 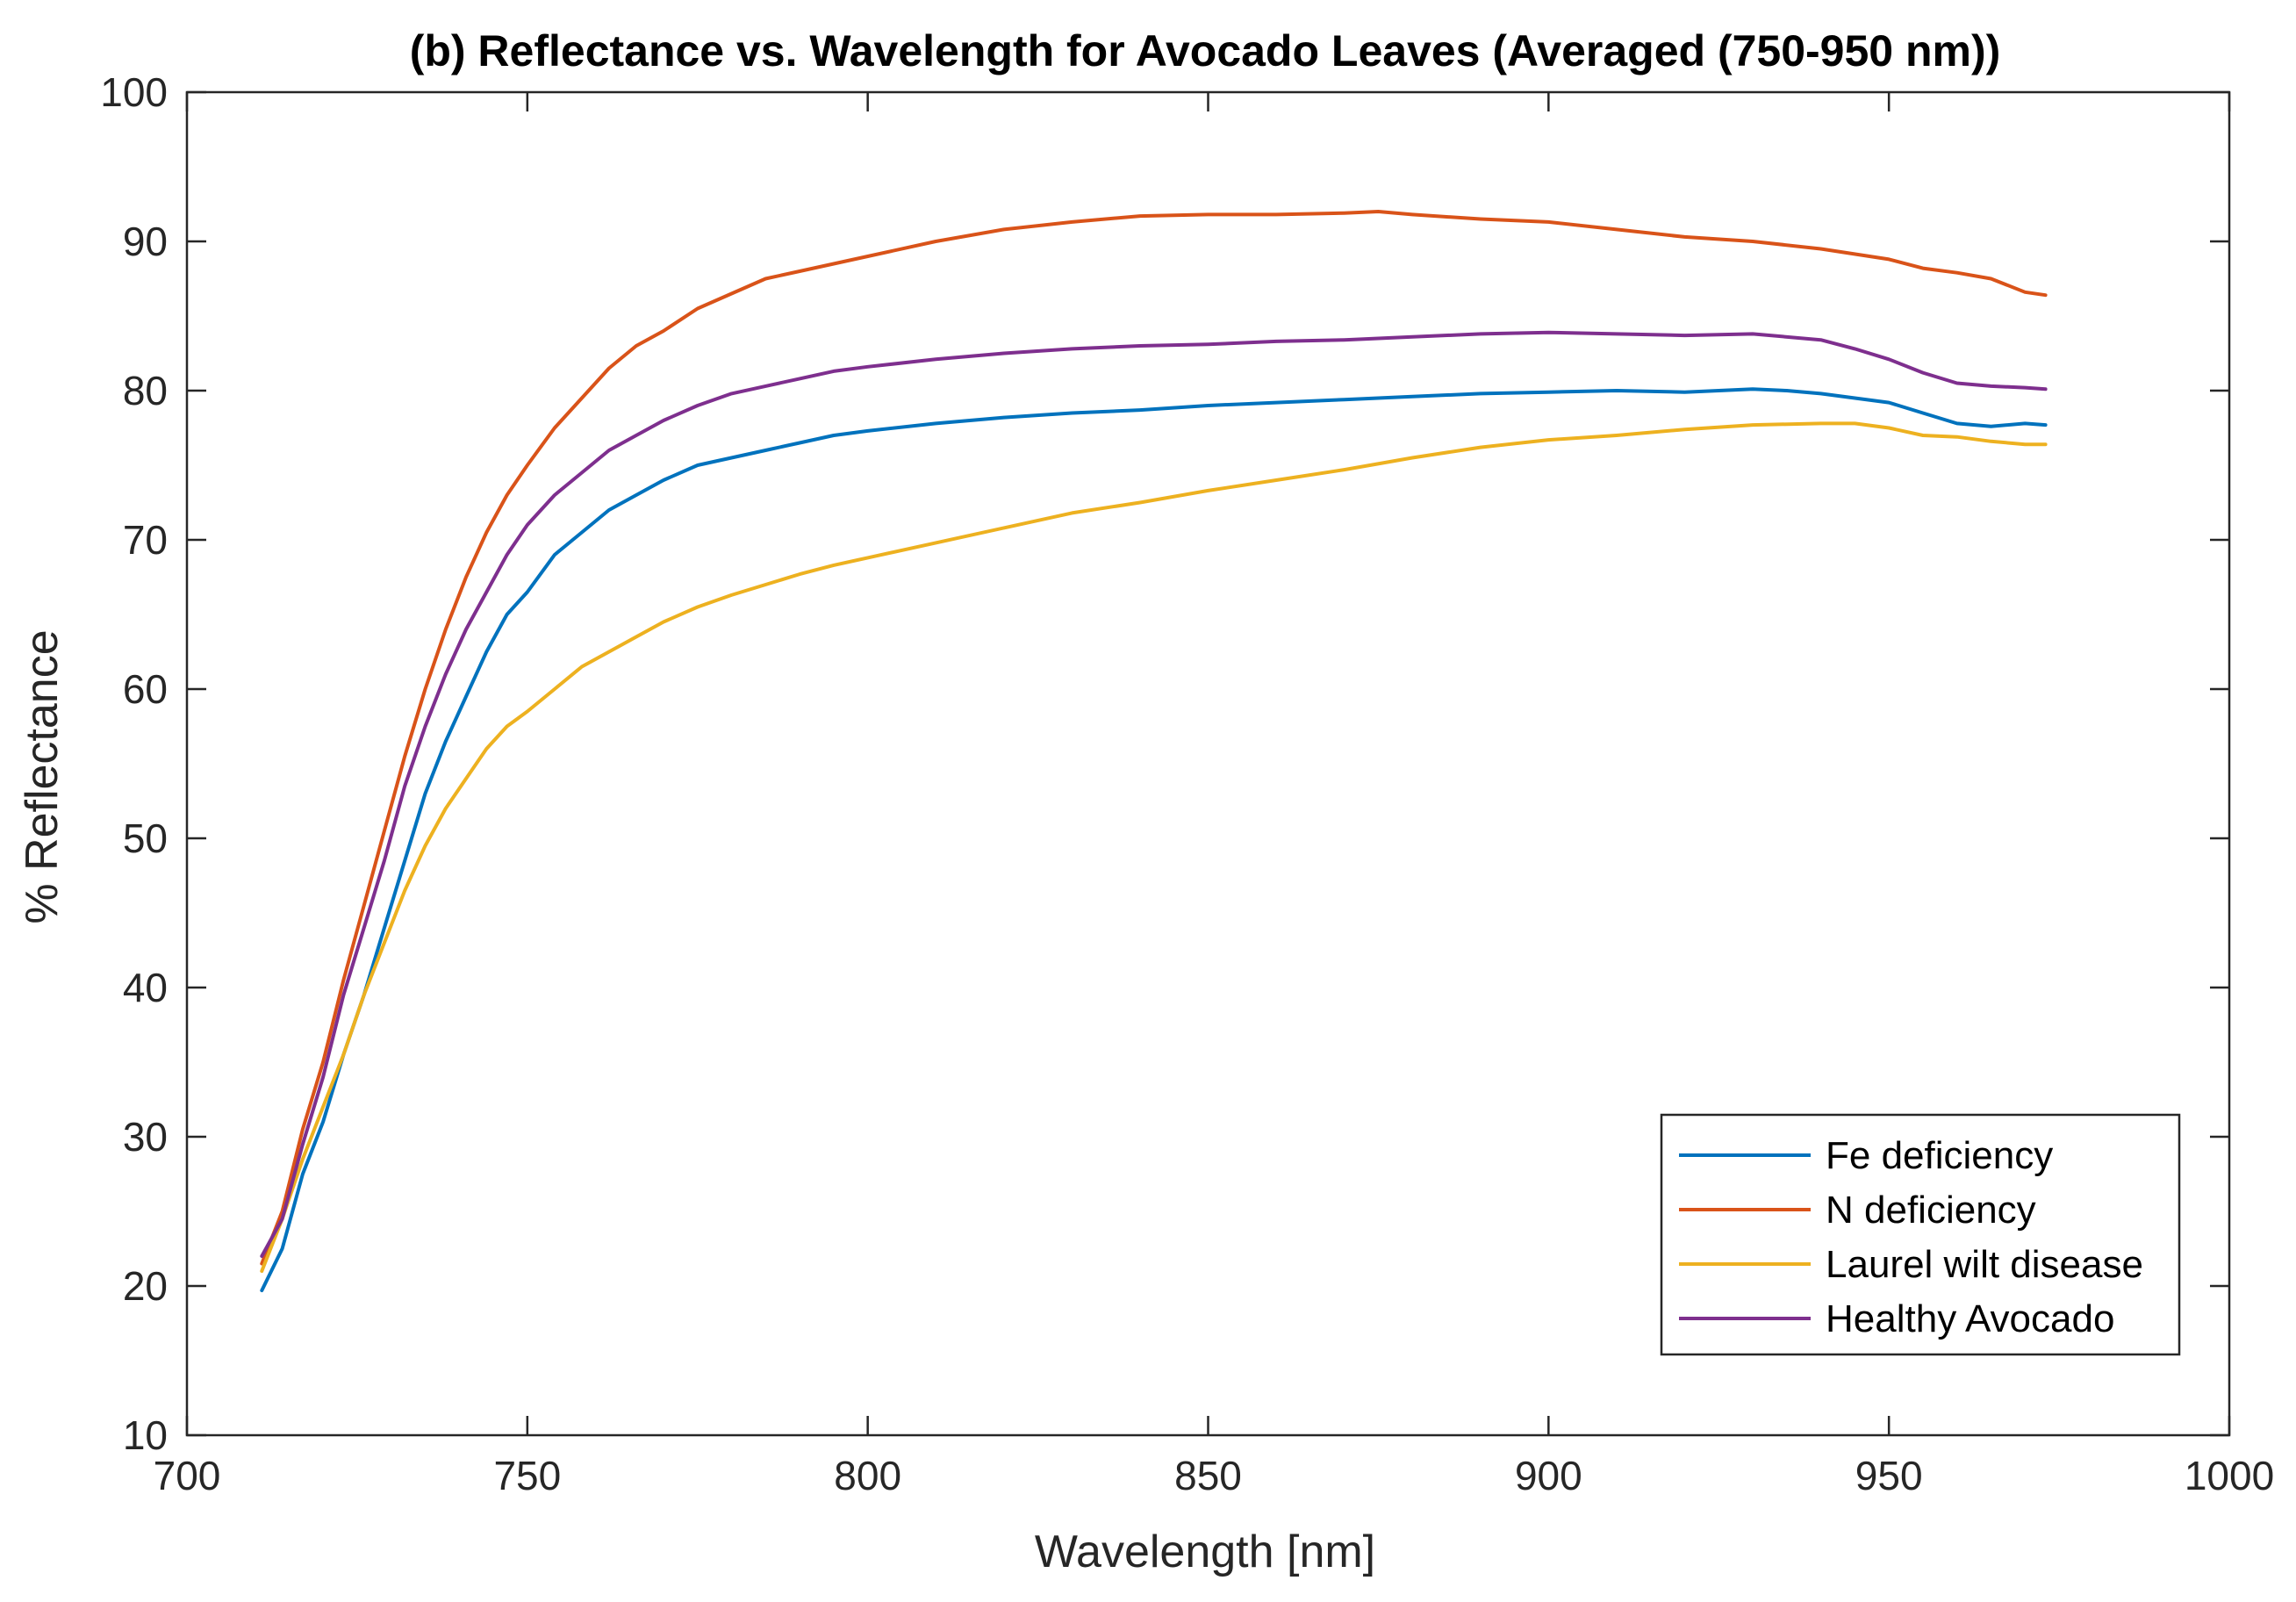 I want to click on legend-label-fe-deficiency: Fe deficiency, so click(x=1939, y=1155).